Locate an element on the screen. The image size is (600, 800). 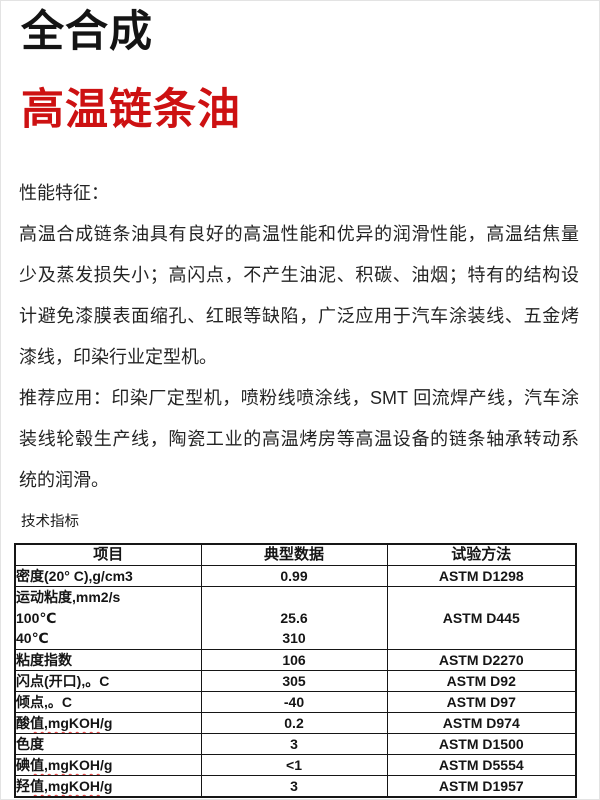
paragraph-line: 高温合成链条油具有良好的高温性能和优异的润滑性能，高温结焦量 is located at coordinates (299, 234).